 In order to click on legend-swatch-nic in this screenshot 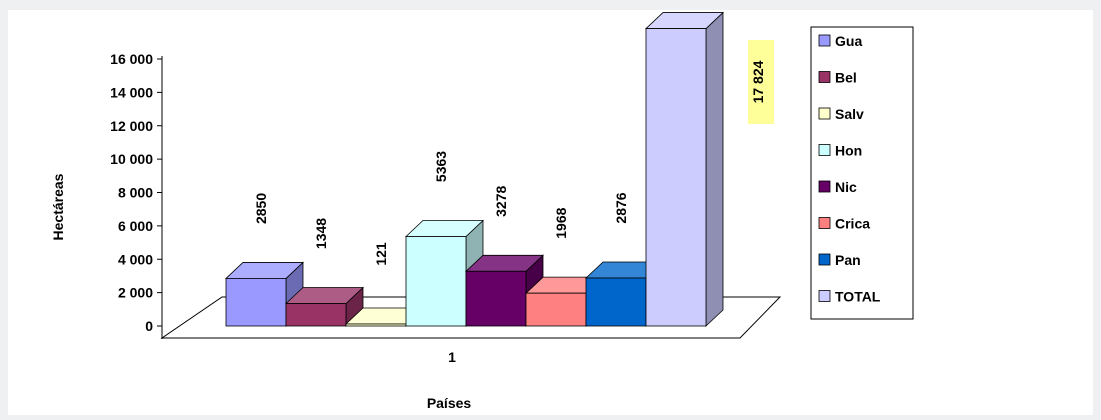, I will do `click(824, 186)`.